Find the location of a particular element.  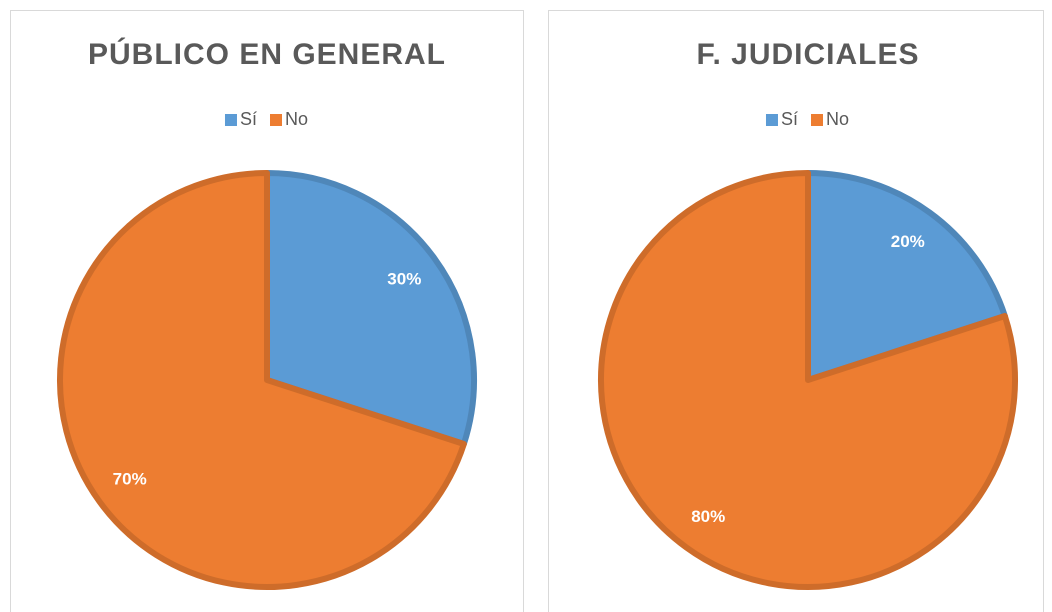

chart-title: PÚBLICO EN GENERAL is located at coordinates (267, 54).